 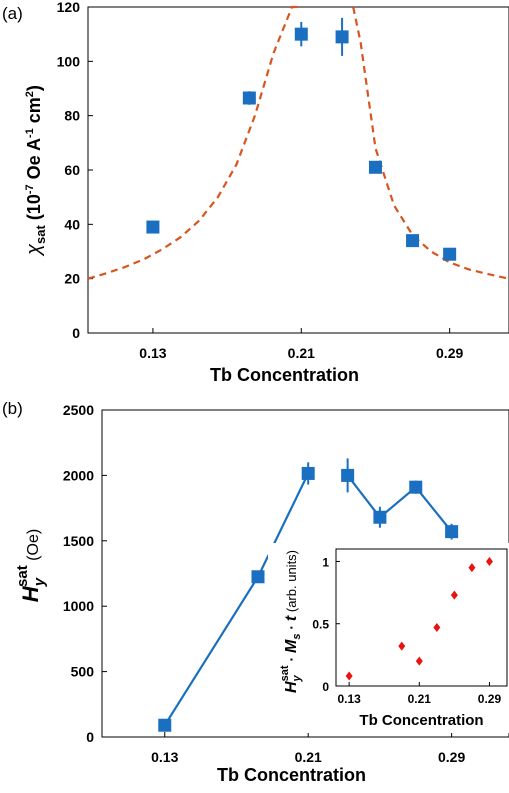 What do you see at coordinates (33, 547) in the screenshot?
I see `h-unit: (Oe)` at bounding box center [33, 547].